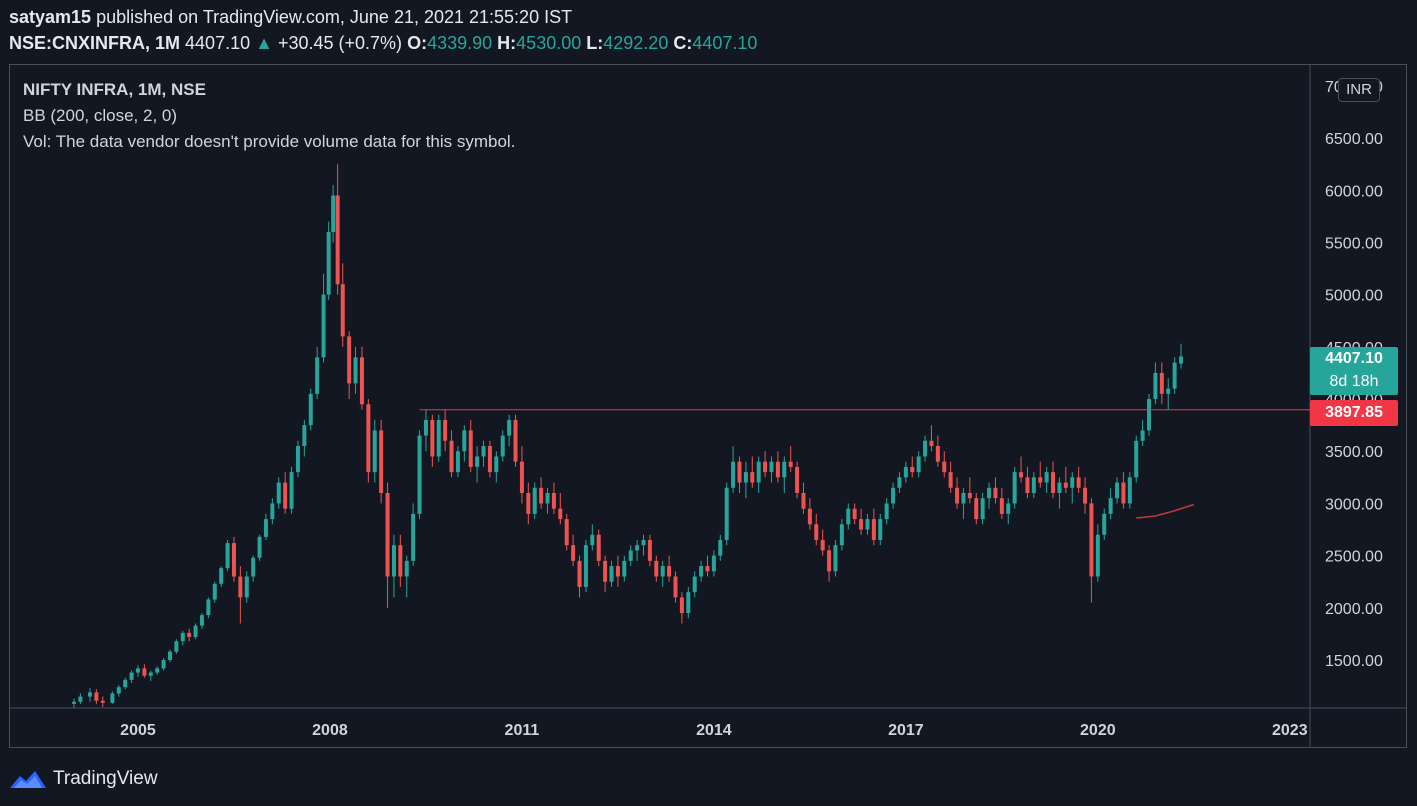 This screenshot has height=806, width=1417. What do you see at coordinates (1354, 371) in the screenshot?
I see `last-price-badge: 4407.10 8d 18h` at bounding box center [1354, 371].